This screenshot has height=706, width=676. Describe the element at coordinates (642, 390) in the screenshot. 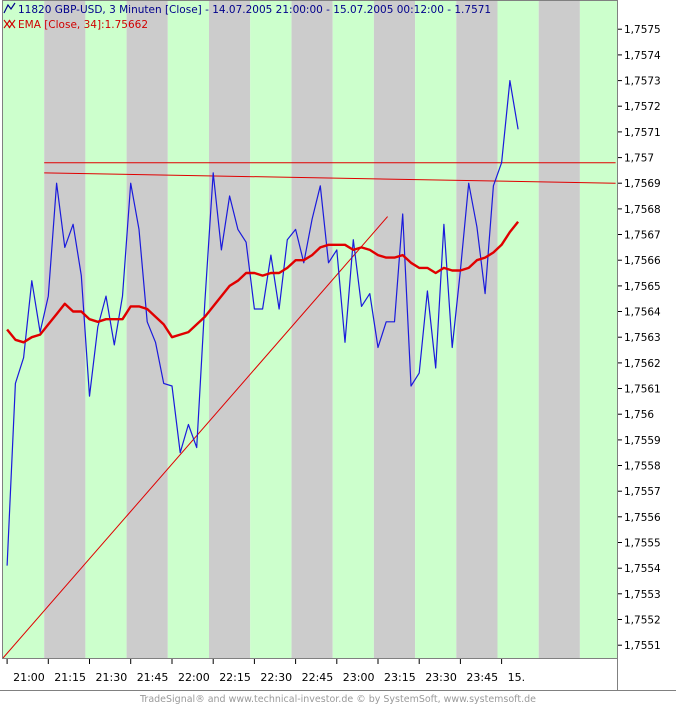

I see `y-tick-label: 1,7561` at that location.